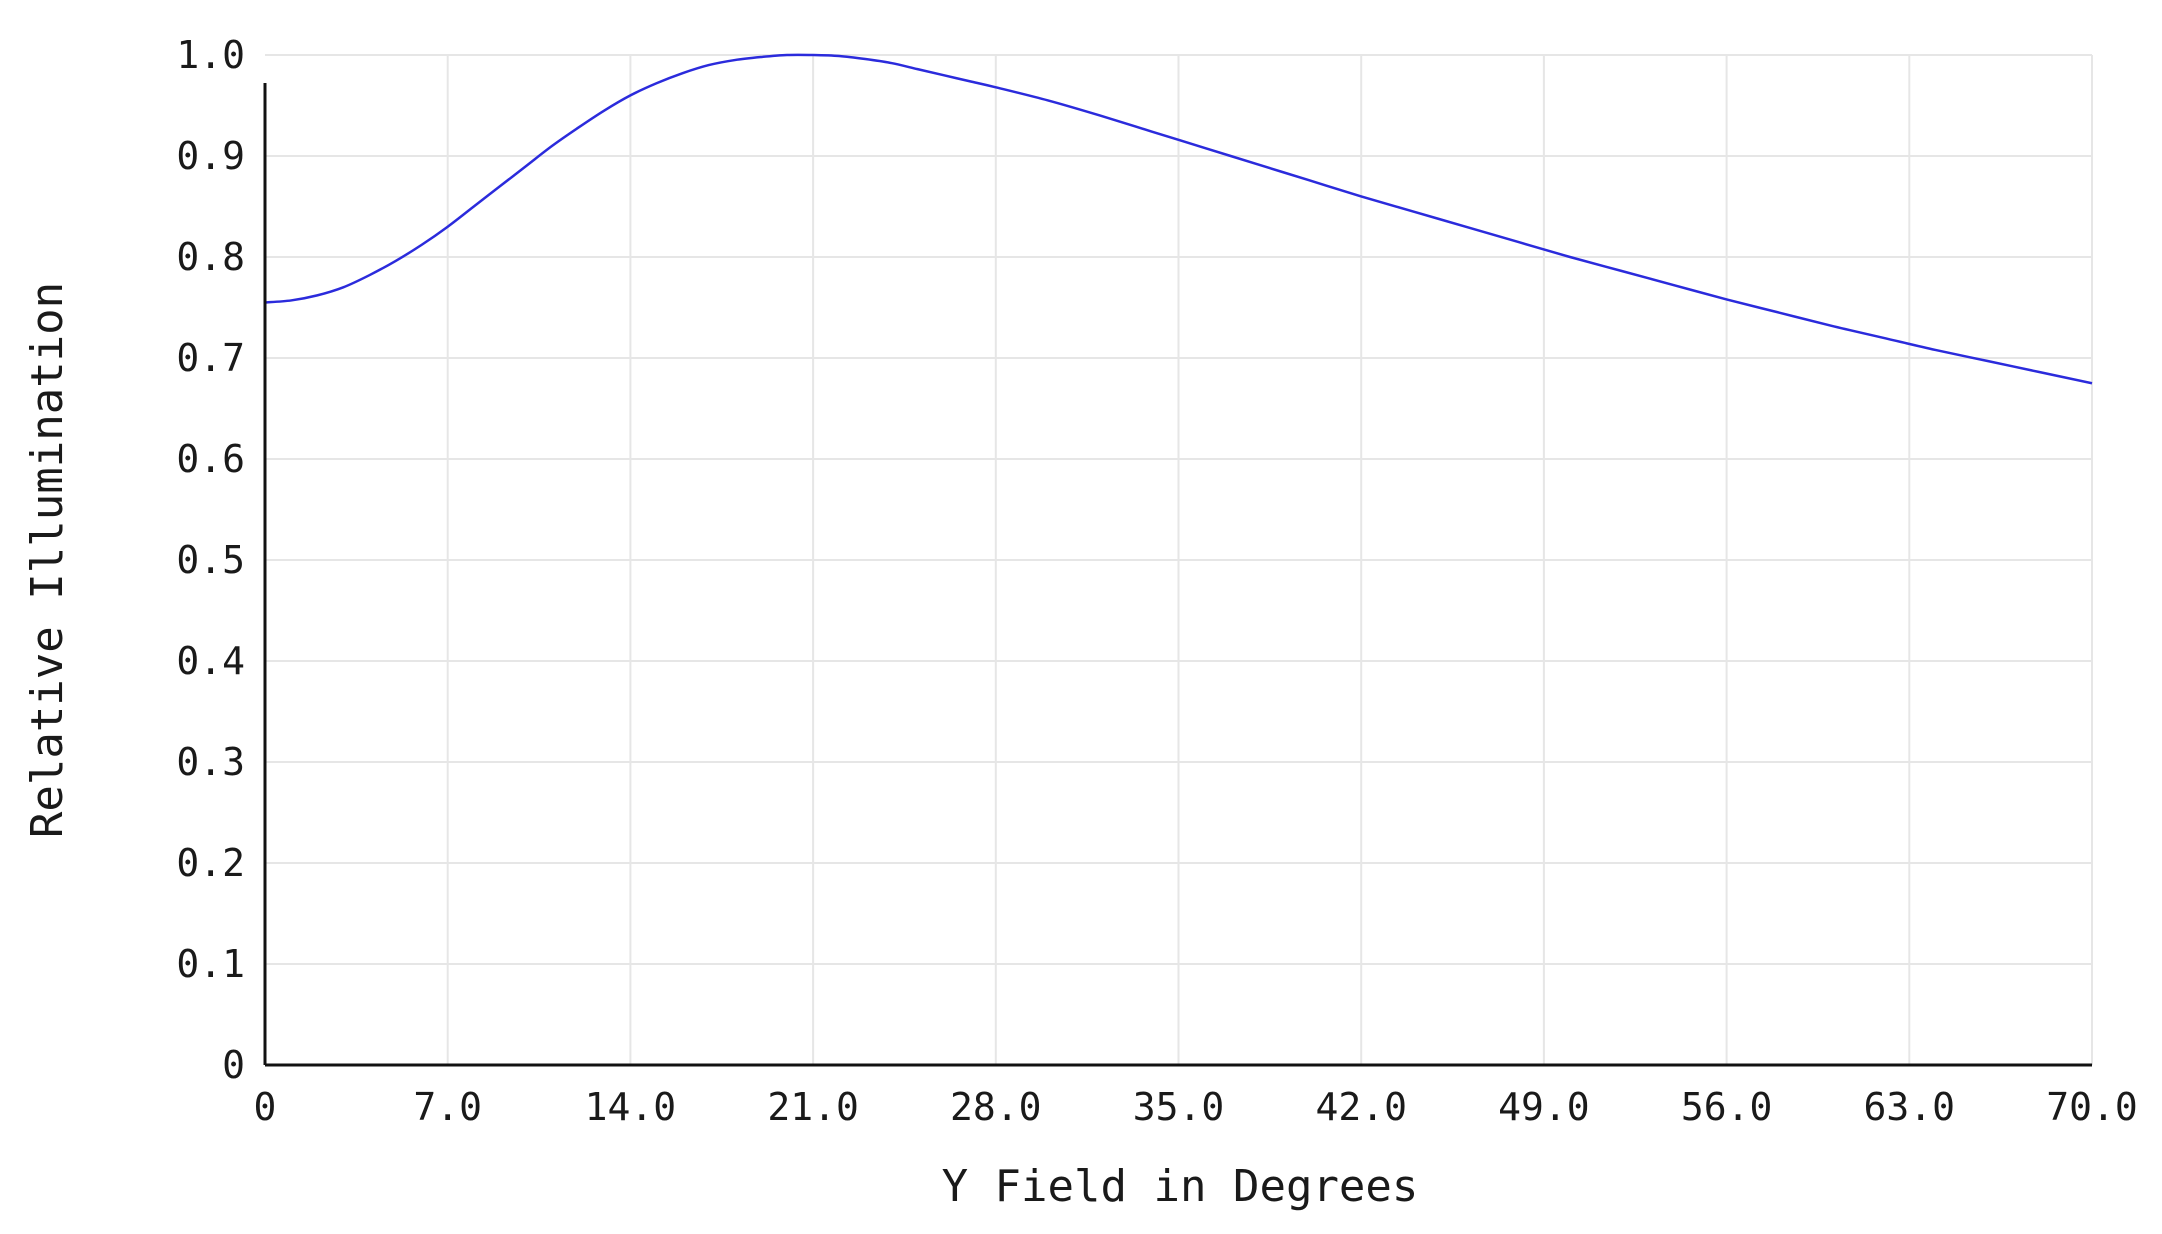 This screenshot has width=2162, height=1234. What do you see at coordinates (265, 1107) in the screenshot?
I see `x-tick-label: 0` at bounding box center [265, 1107].